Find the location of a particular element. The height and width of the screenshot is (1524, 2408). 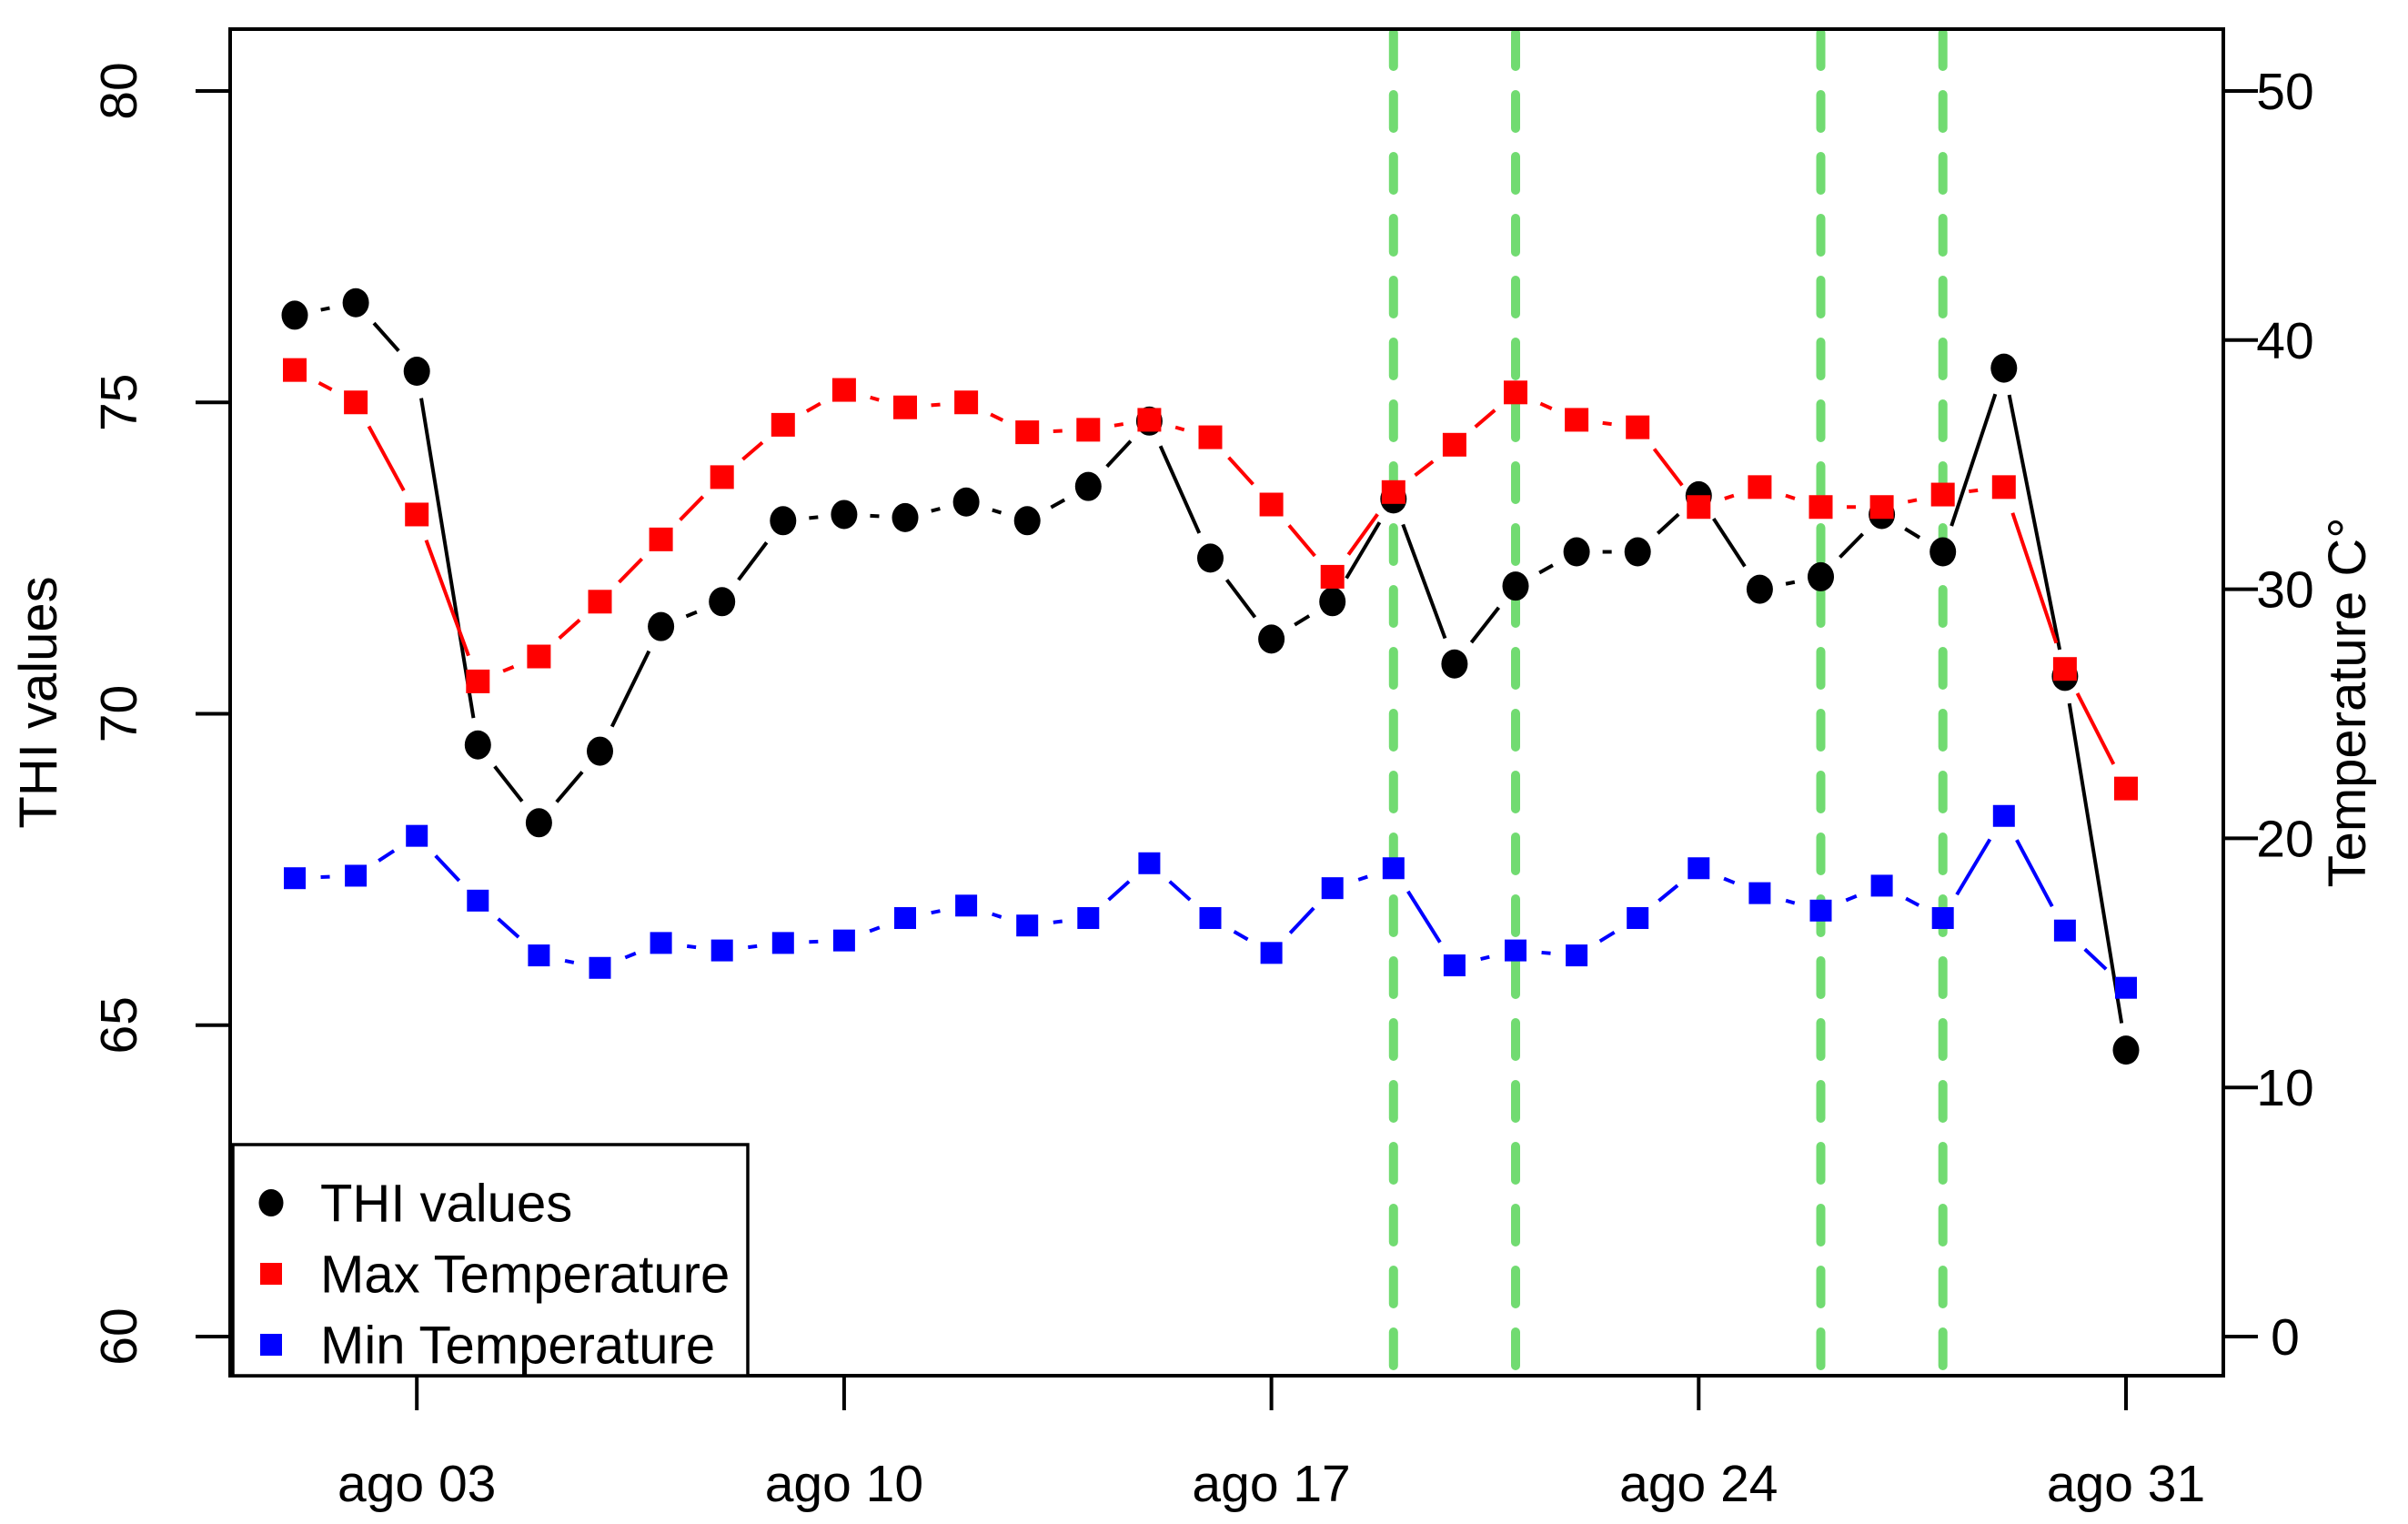

legend-marker-thi-circle-icon is located at coordinates (271, 1202).